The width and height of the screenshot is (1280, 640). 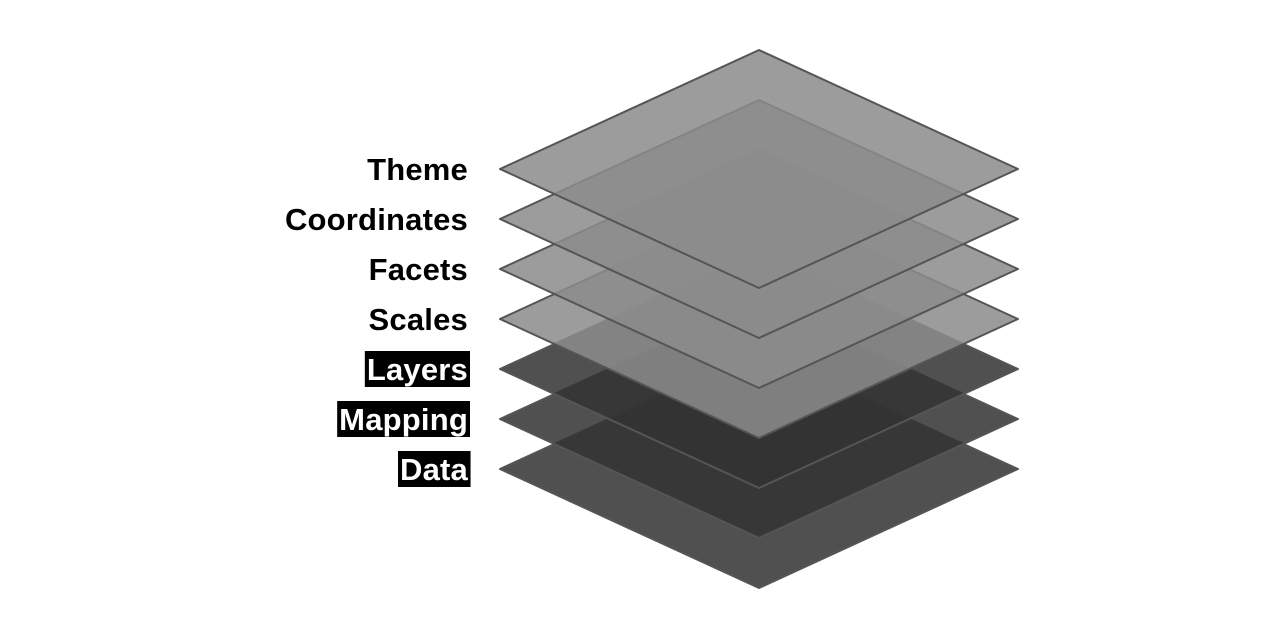 I want to click on layer-label-facets: Facets, so click(x=418, y=269).